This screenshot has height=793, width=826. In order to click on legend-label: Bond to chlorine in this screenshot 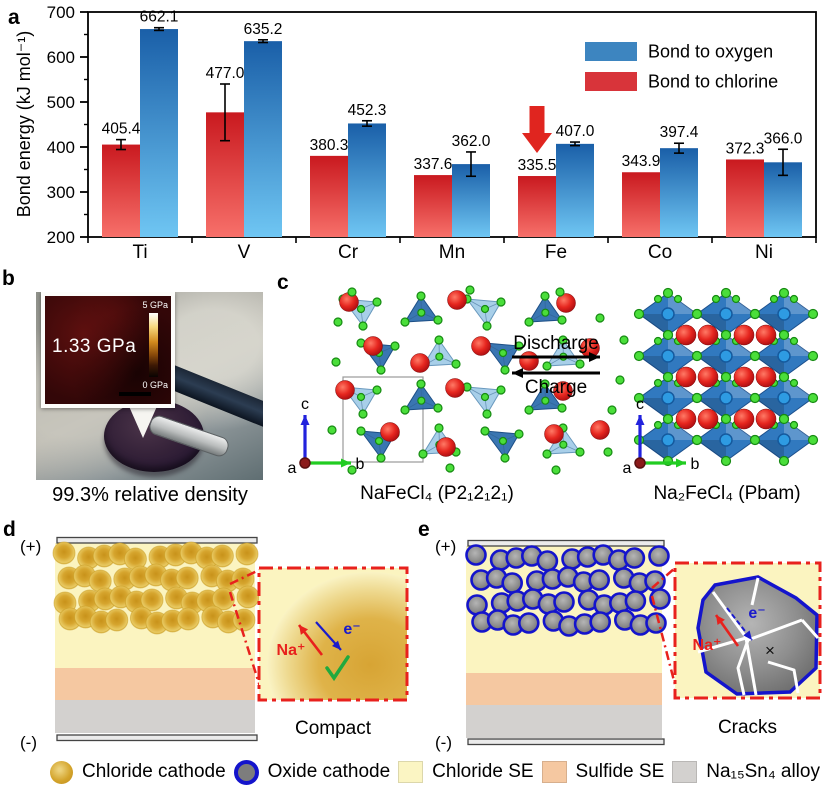, I will do `click(713, 82)`.